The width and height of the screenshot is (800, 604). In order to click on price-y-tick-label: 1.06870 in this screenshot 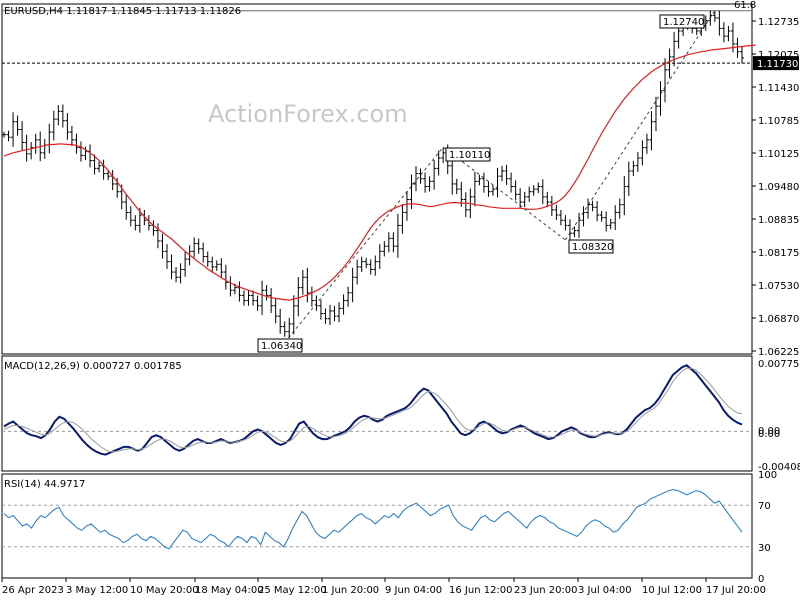, I will do `click(778, 319)`.